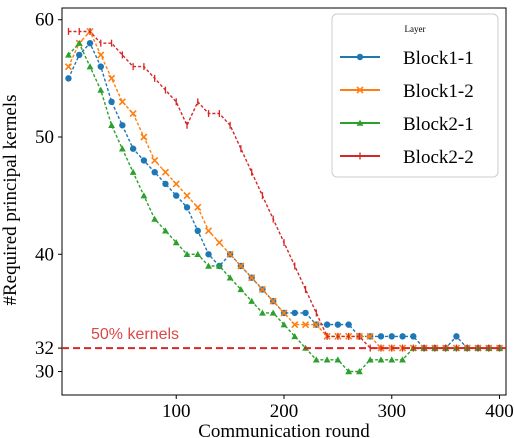 This screenshot has width=514, height=438. Describe the element at coordinates (407, 157) in the screenshot. I see `legend-item-block2-2: Block2-2` at that location.